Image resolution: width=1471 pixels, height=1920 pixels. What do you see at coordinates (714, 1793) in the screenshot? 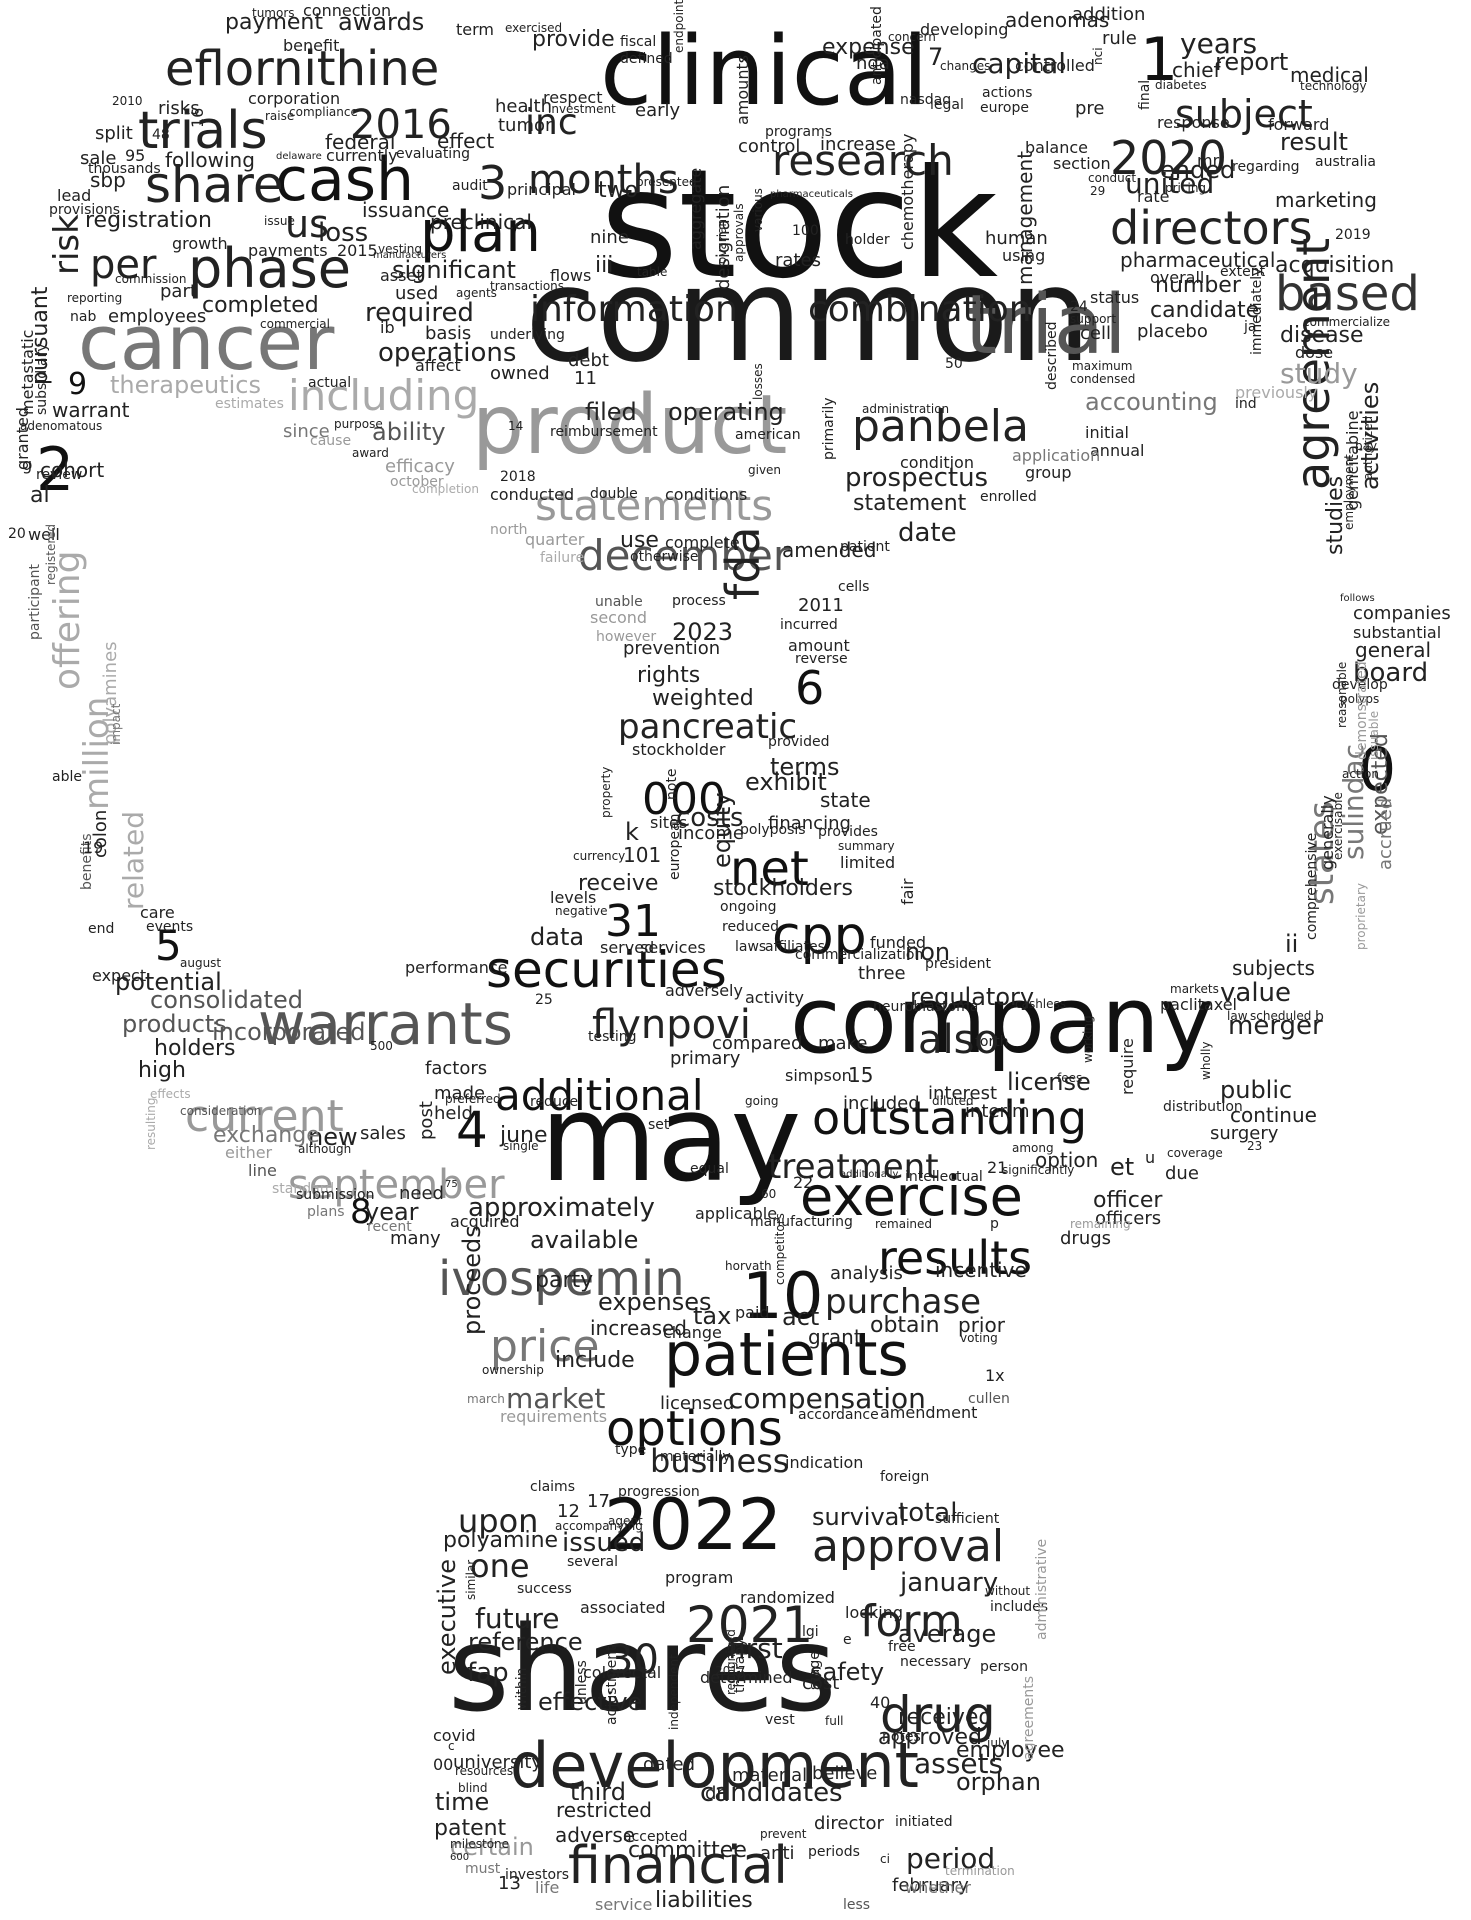
I see `cloud-word: dr` at bounding box center [714, 1793].